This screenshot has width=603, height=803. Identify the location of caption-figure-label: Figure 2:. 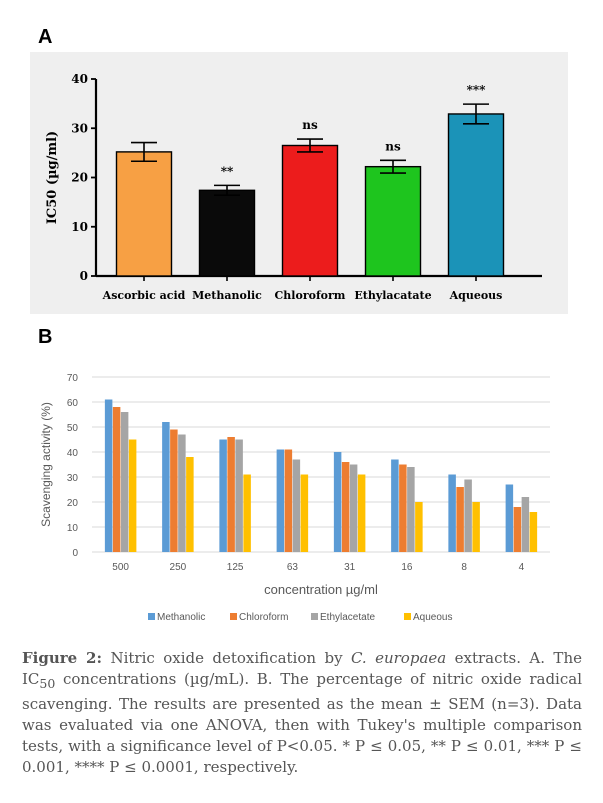
(62, 658).